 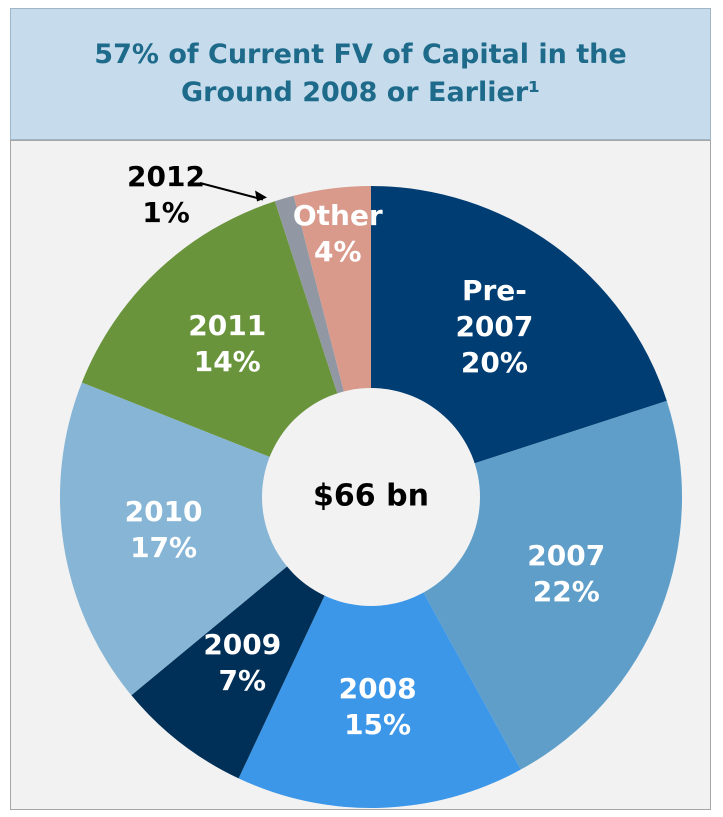 What do you see at coordinates (166, 195) in the screenshot?
I see `slice-label: 2012 1%` at bounding box center [166, 195].